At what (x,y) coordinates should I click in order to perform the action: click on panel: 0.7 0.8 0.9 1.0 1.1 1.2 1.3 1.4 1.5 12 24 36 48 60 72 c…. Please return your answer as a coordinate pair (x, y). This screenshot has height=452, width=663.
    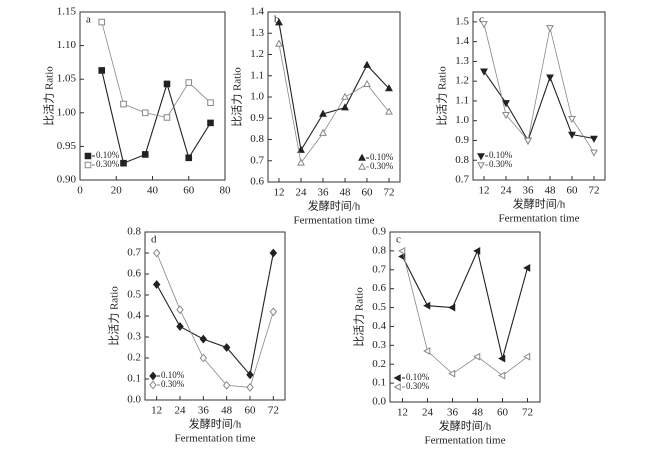
    Looking at the image, I should click on (521, 118).